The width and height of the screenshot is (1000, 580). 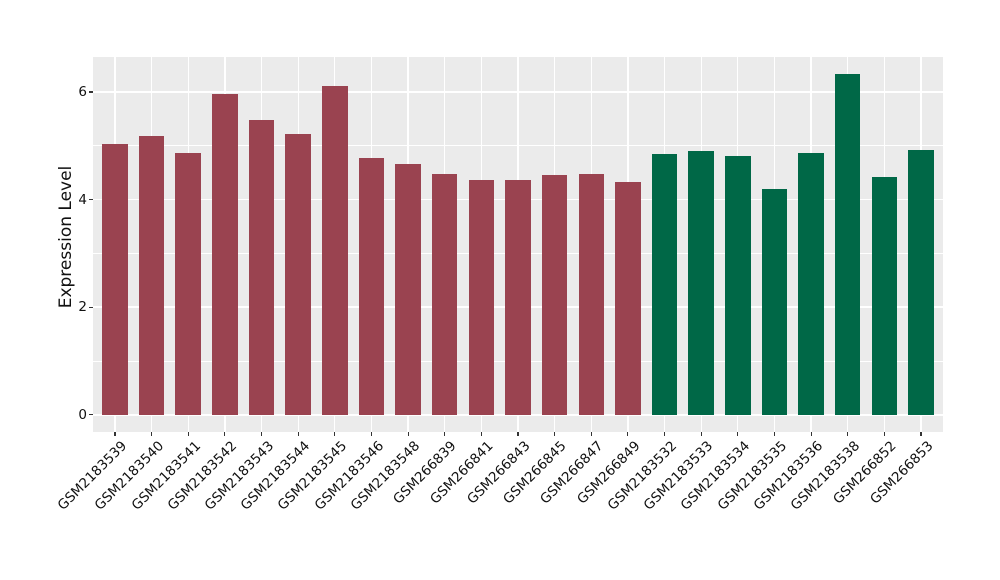 What do you see at coordinates (66, 236) in the screenshot?
I see `y-axis-title: Expression Level` at bounding box center [66, 236].